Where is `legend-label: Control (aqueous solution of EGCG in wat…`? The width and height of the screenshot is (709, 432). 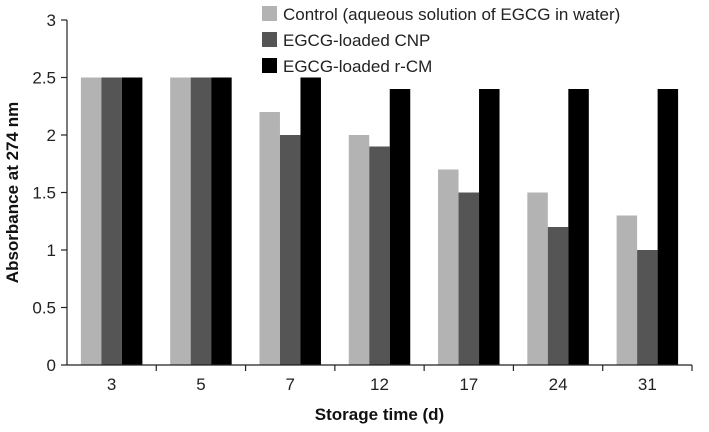
legend-label: Control (aqueous solution of EGCG in wat… is located at coordinates (451, 14).